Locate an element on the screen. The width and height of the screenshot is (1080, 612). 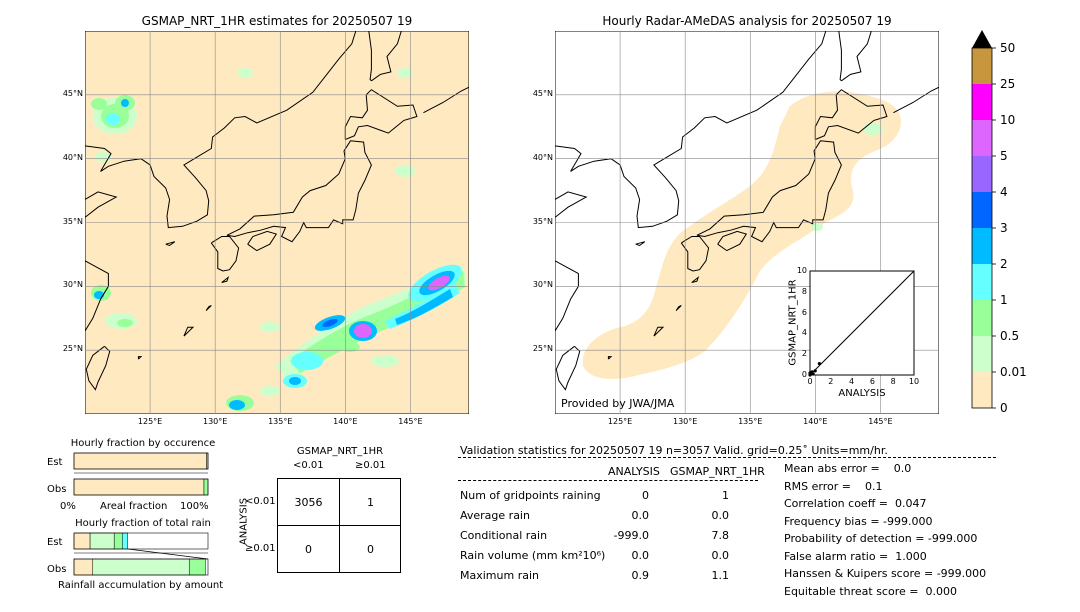
contingency-cell-01: 1 is located at coordinates (370, 502).